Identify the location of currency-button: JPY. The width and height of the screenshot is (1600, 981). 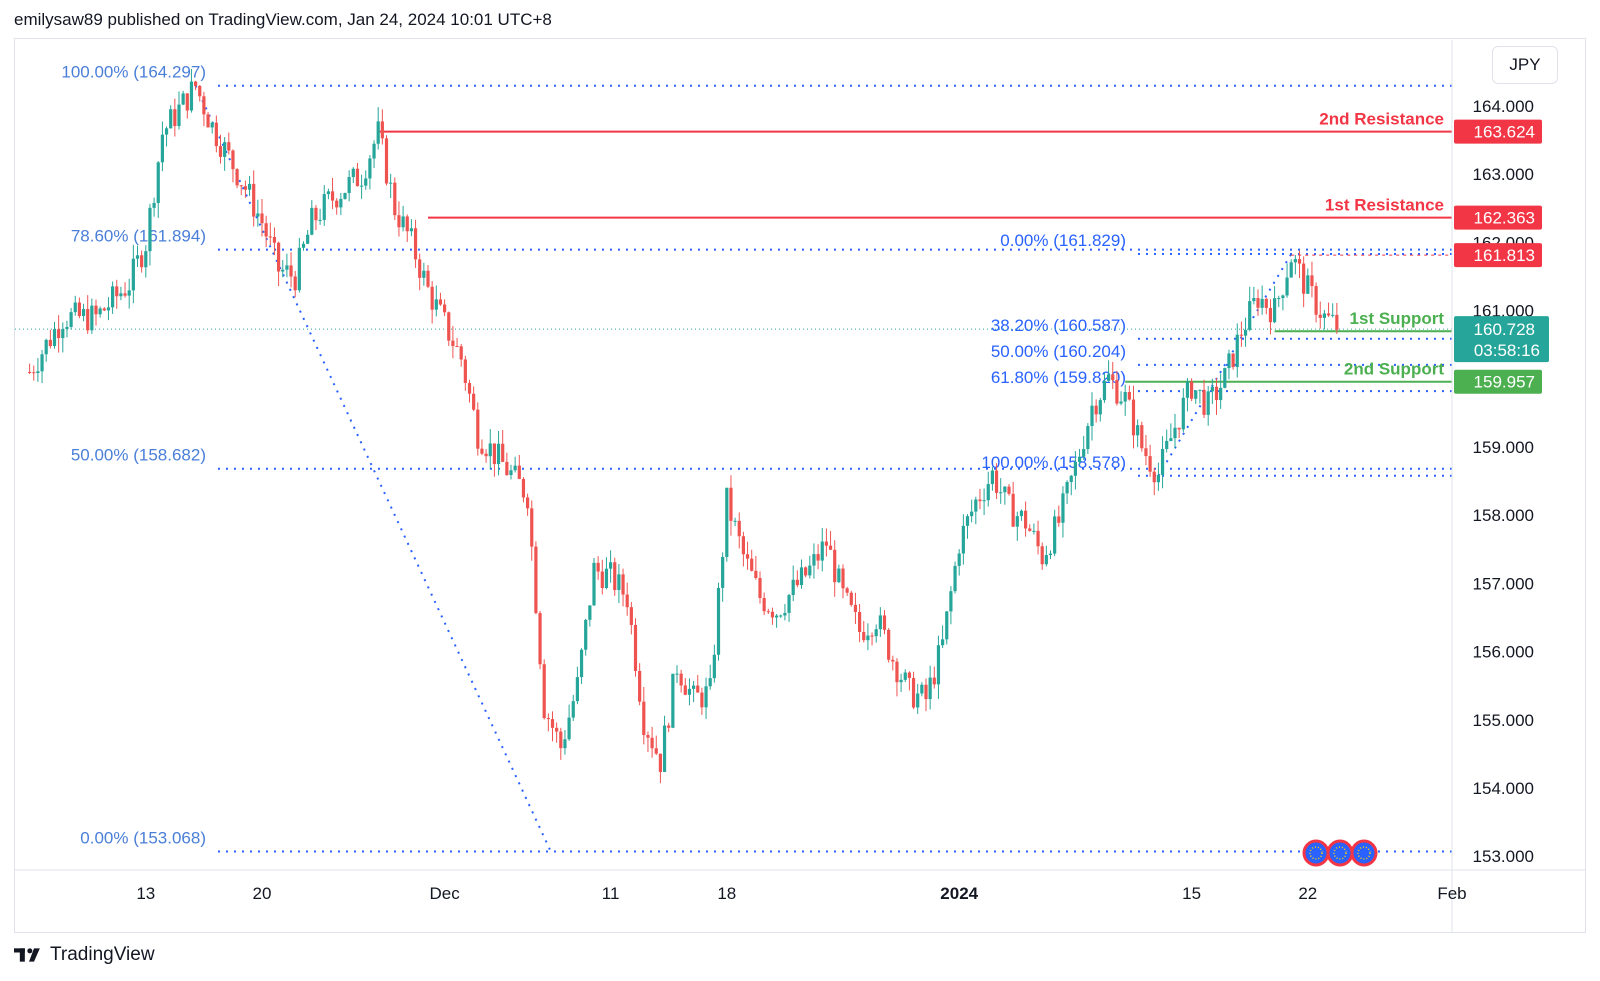
(1525, 65).